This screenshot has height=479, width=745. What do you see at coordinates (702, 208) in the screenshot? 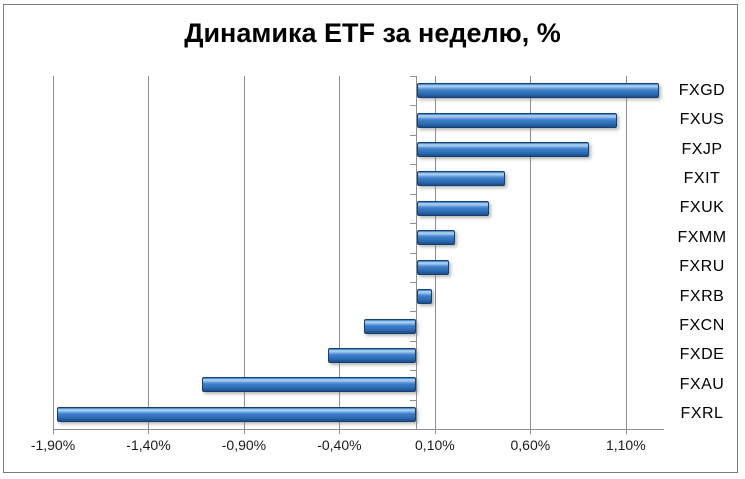
I see `category-label-fxuk: FXUK` at bounding box center [702, 208].